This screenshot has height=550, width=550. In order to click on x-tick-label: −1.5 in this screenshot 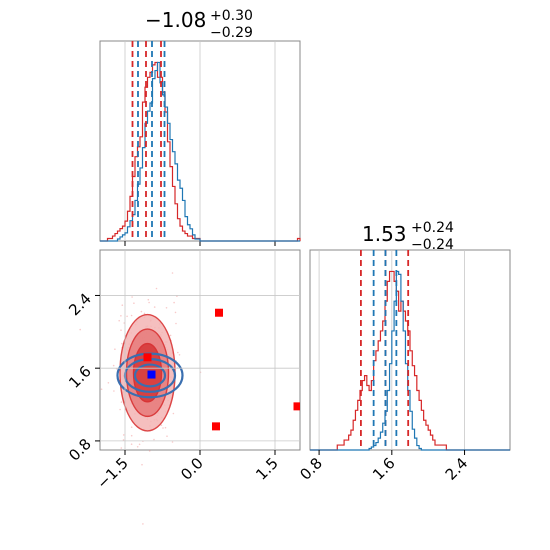, I will do `click(112, 473)`.